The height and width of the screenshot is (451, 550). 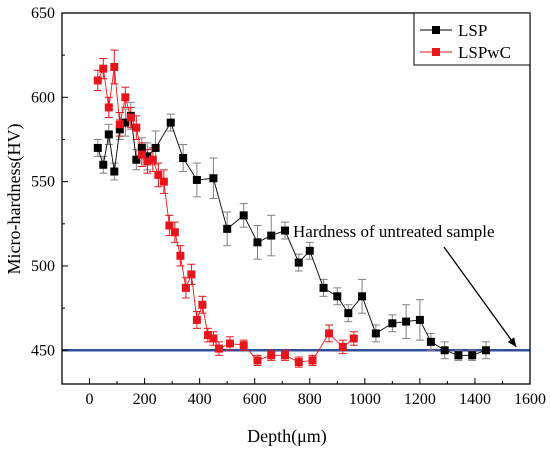 I want to click on legend: LSP LSPwC, so click(x=472, y=39).